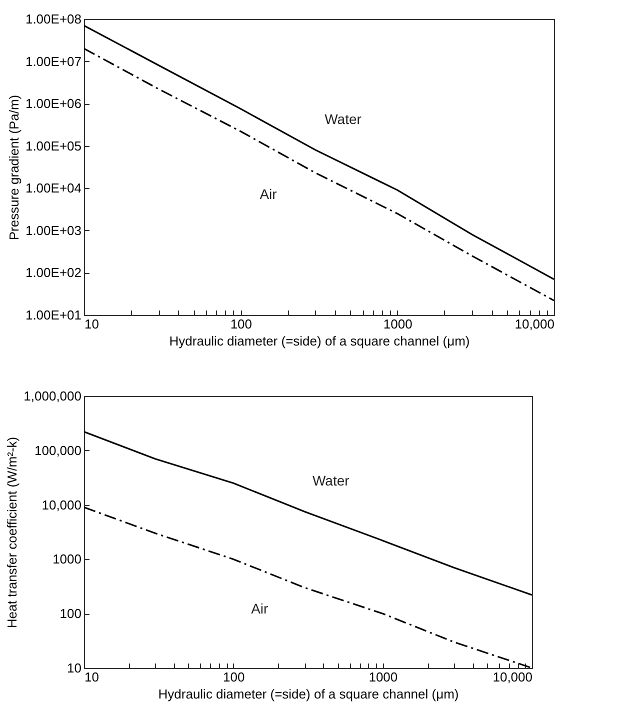 The height and width of the screenshot is (728, 638). Describe the element at coordinates (67, 559) in the screenshot. I see `y-tick-label: 1000` at that location.